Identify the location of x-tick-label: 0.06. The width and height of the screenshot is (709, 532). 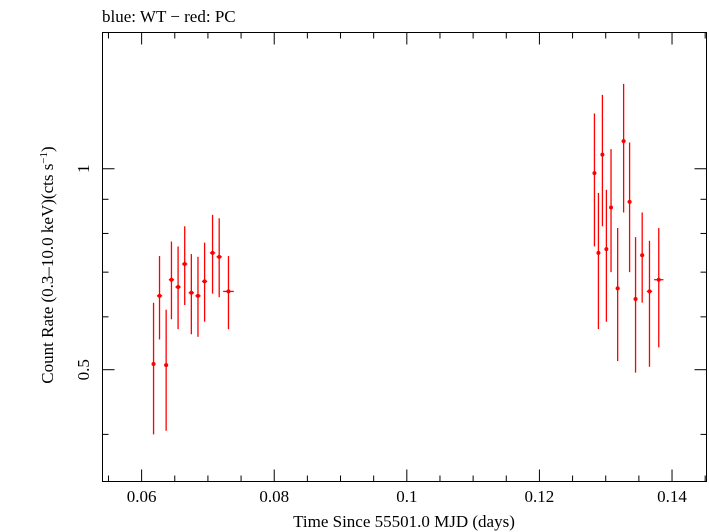
(142, 496).